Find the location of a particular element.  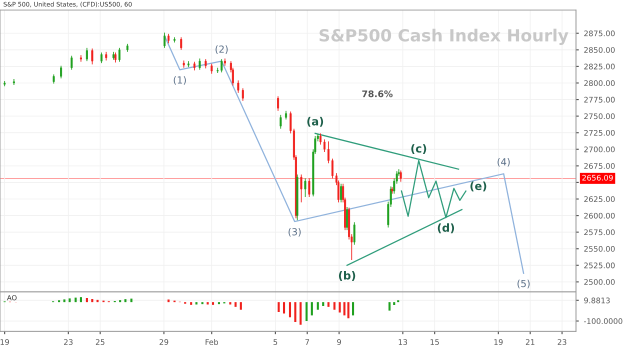

annotation: (3) is located at coordinates (294, 232).